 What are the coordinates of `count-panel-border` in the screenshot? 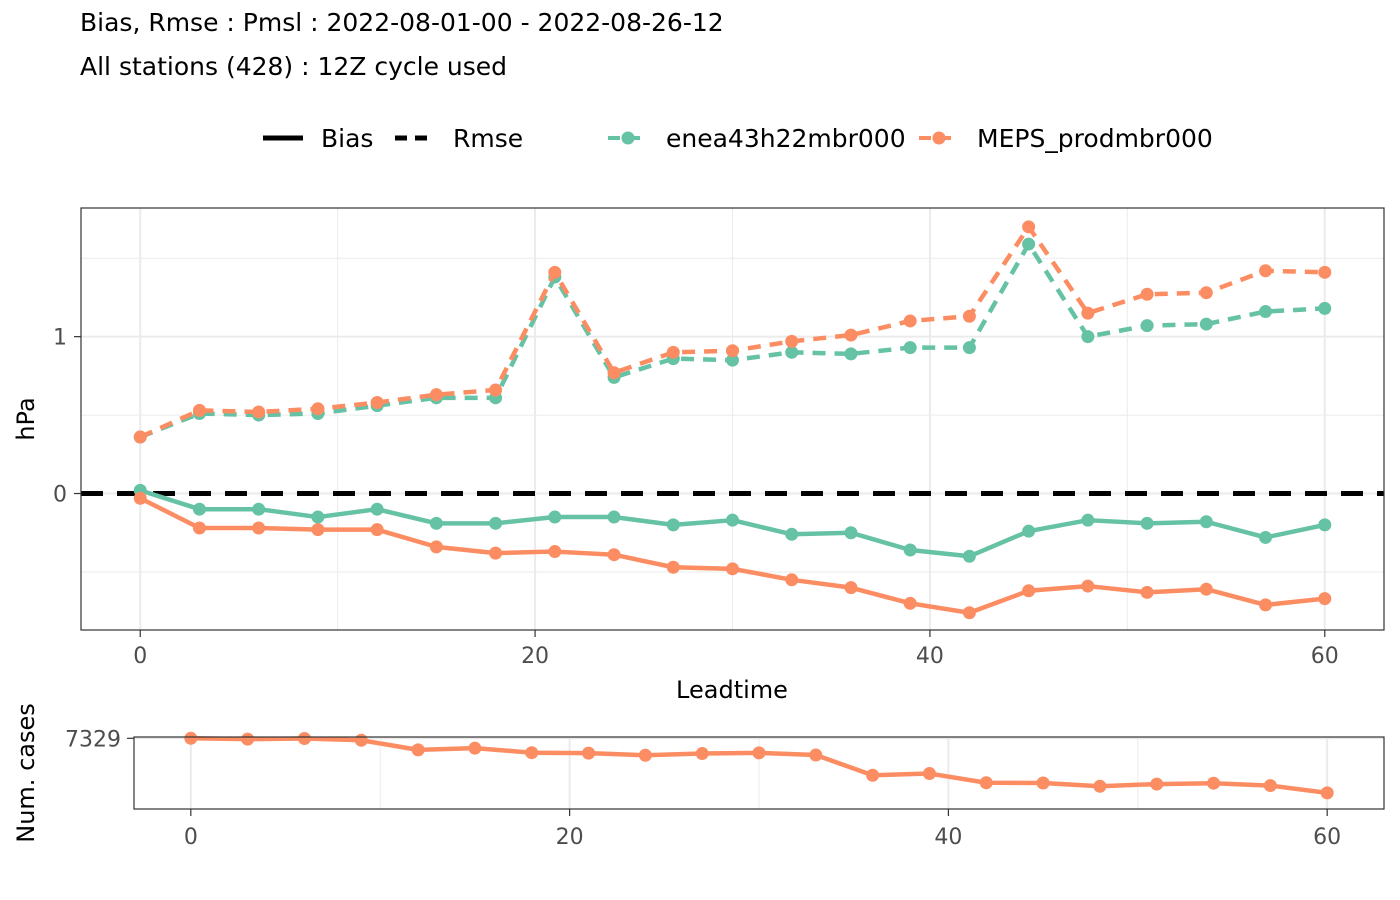 It's located at (759, 773).